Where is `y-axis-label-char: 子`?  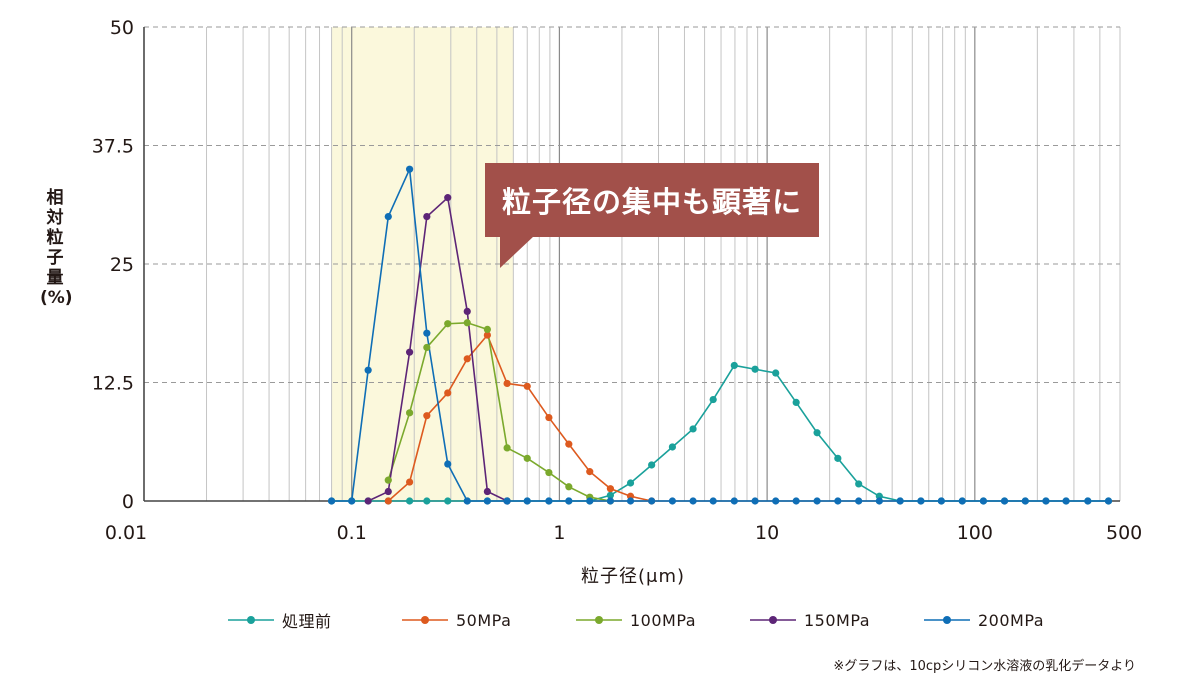
y-axis-label-char: 子 is located at coordinates (55, 258).